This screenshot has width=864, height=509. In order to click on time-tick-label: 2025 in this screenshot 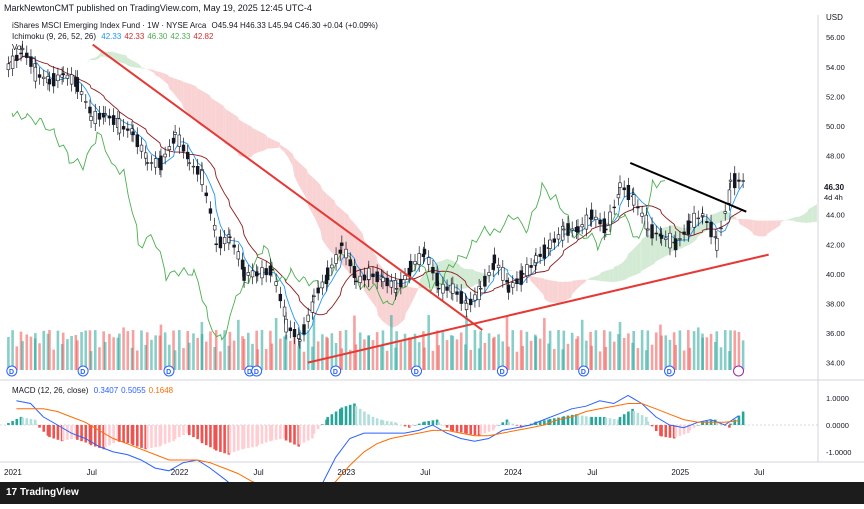, I will do `click(680, 472)`.